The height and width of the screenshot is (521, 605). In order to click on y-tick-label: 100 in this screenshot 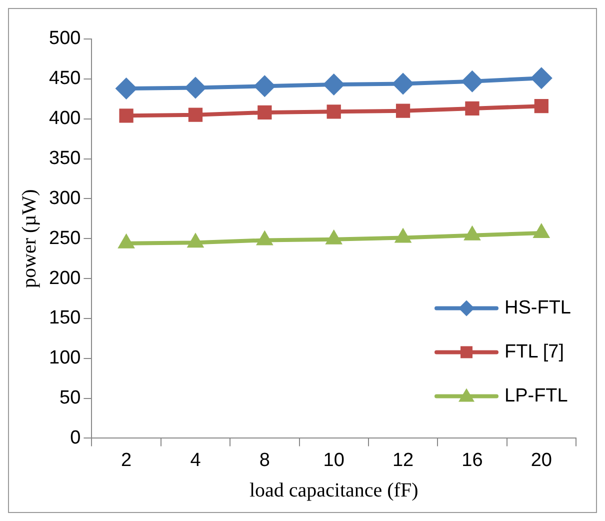, I will do `click(65, 358)`.